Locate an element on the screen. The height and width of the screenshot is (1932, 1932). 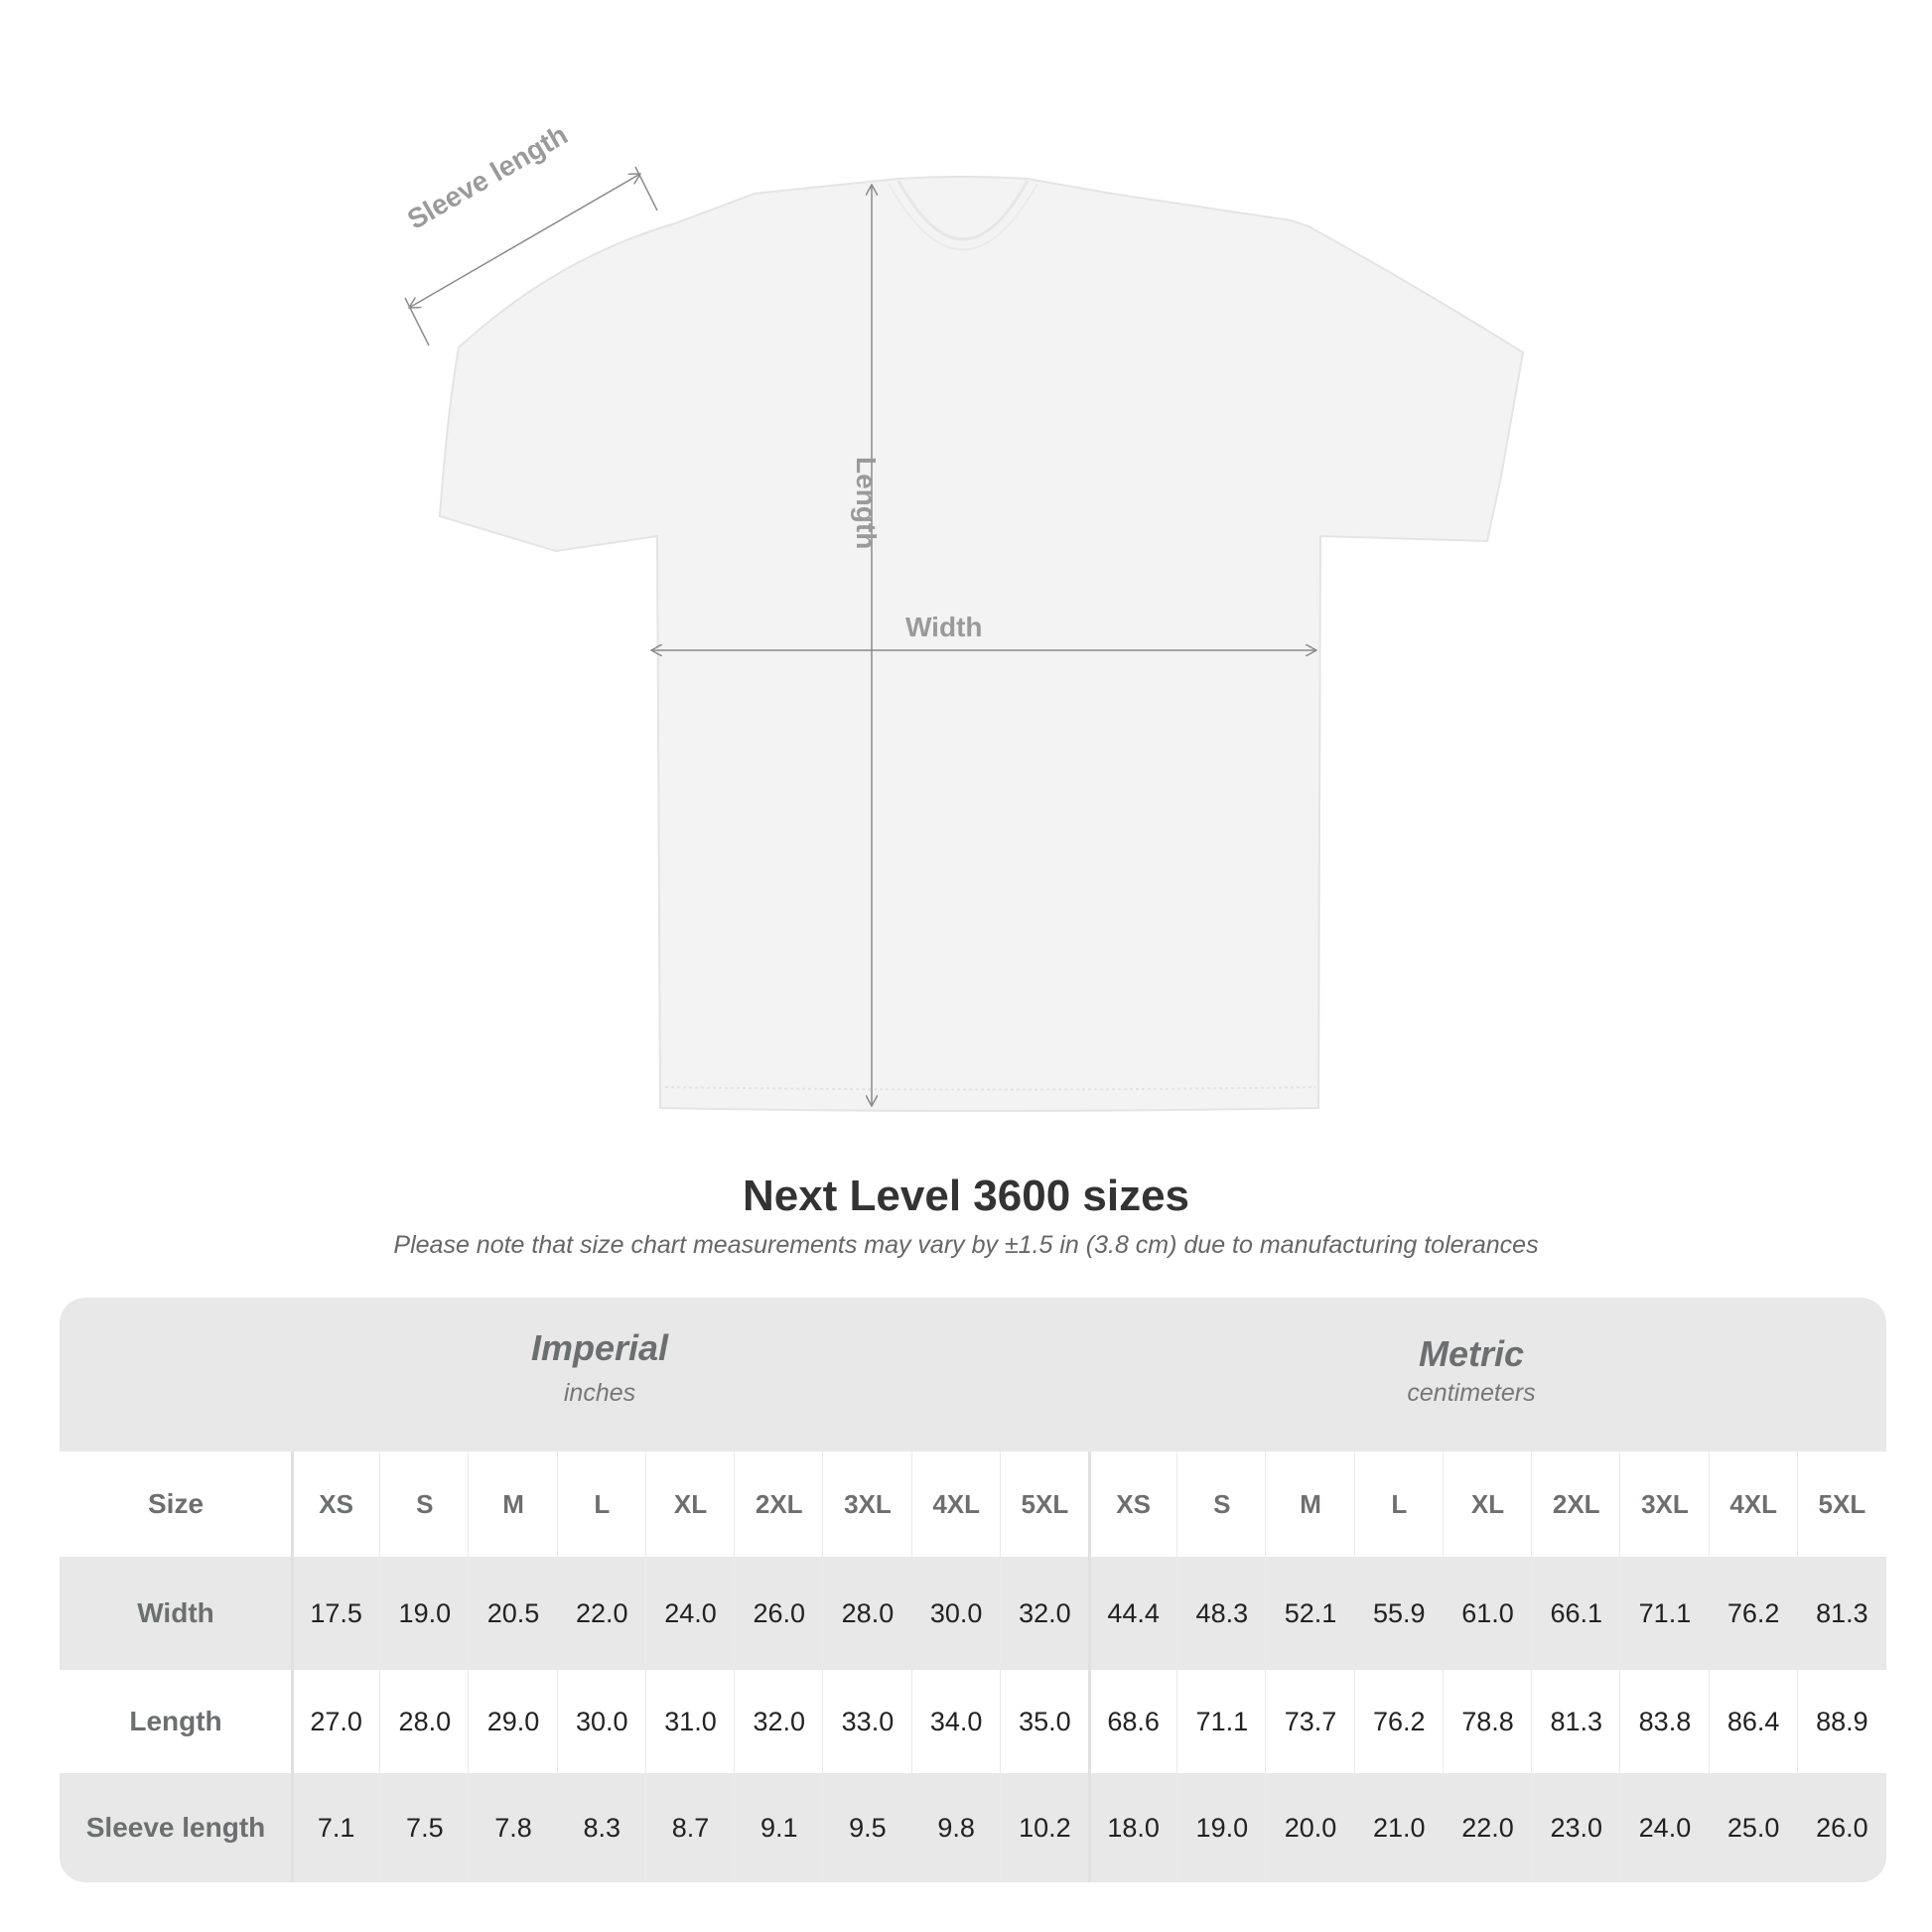
table-cell: 55.9 is located at coordinates (1399, 1613).